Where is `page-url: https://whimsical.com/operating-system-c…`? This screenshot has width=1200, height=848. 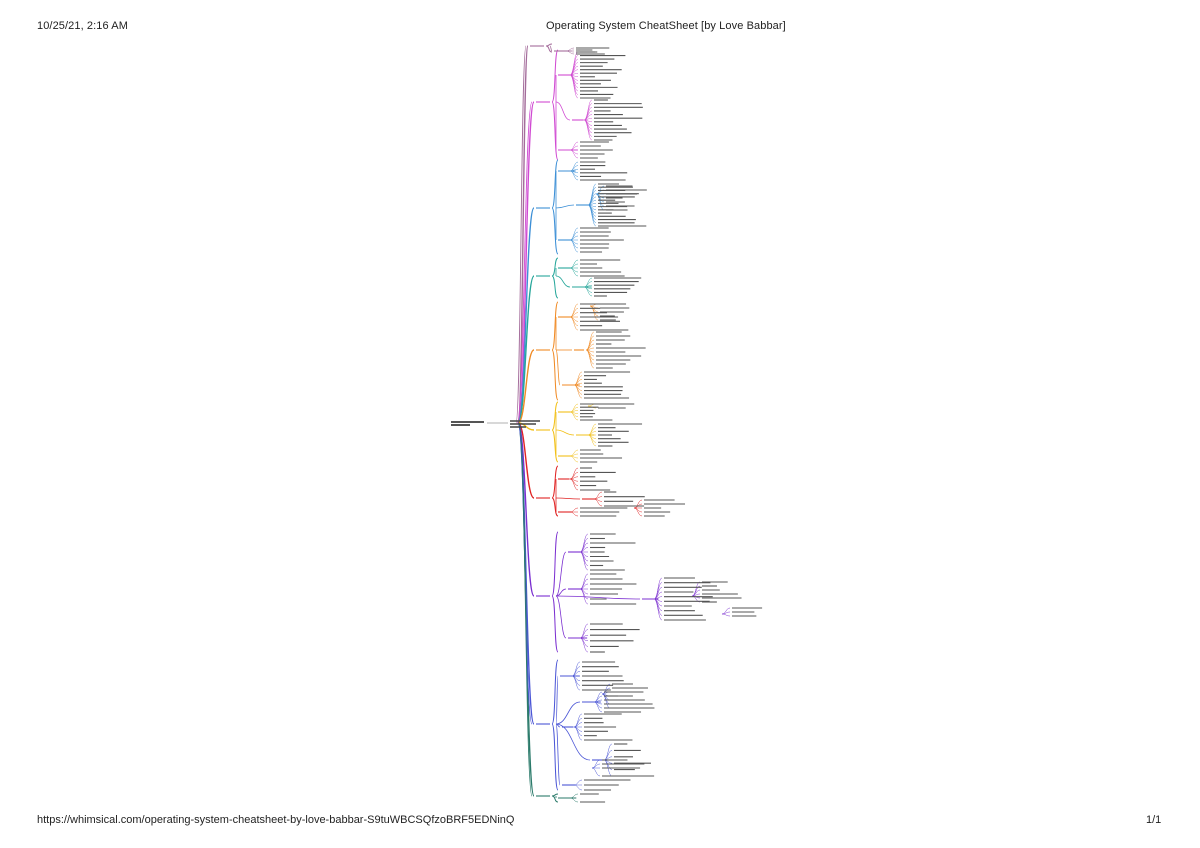
page-url: https://whimsical.com/operating-system-c… is located at coordinates (276, 820).